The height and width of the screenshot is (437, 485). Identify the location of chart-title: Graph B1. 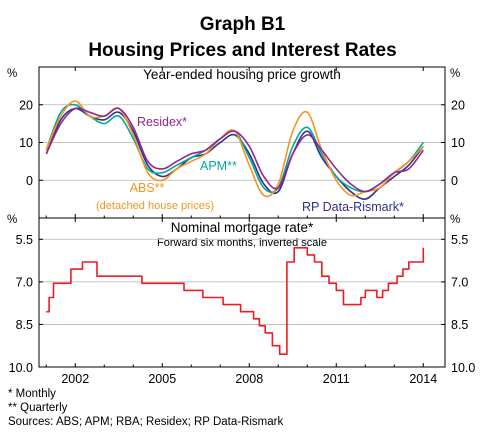
(243, 24).